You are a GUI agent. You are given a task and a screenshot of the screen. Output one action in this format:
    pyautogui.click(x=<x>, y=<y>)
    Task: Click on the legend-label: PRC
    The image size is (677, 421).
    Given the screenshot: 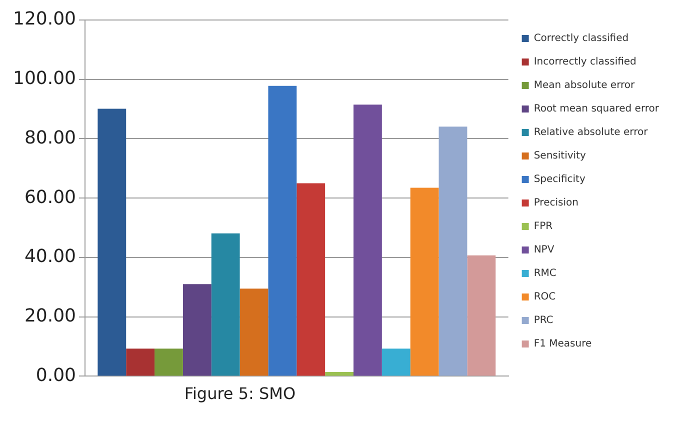 What is the action you would take?
    pyautogui.click(x=544, y=320)
    